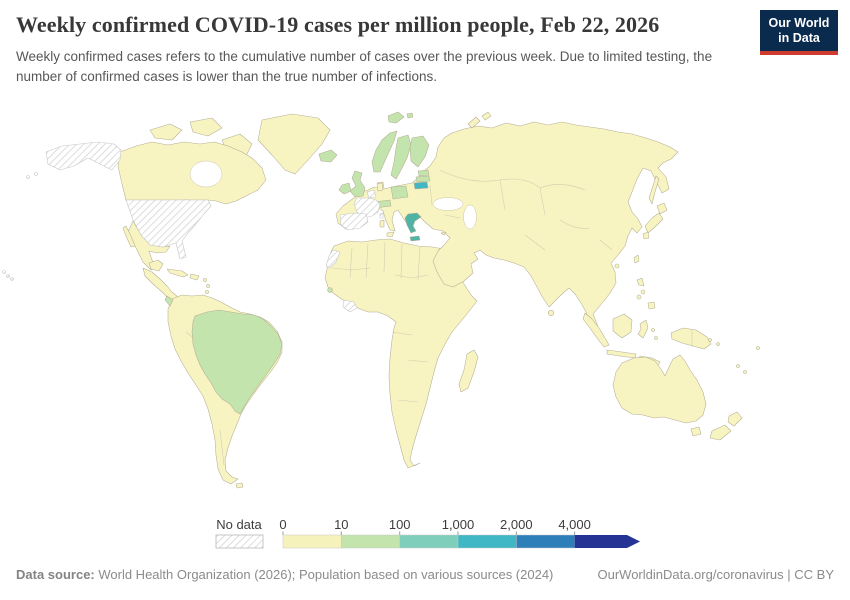  Describe the element at coordinates (239, 524) in the screenshot. I see `no-data-label: No data` at that location.